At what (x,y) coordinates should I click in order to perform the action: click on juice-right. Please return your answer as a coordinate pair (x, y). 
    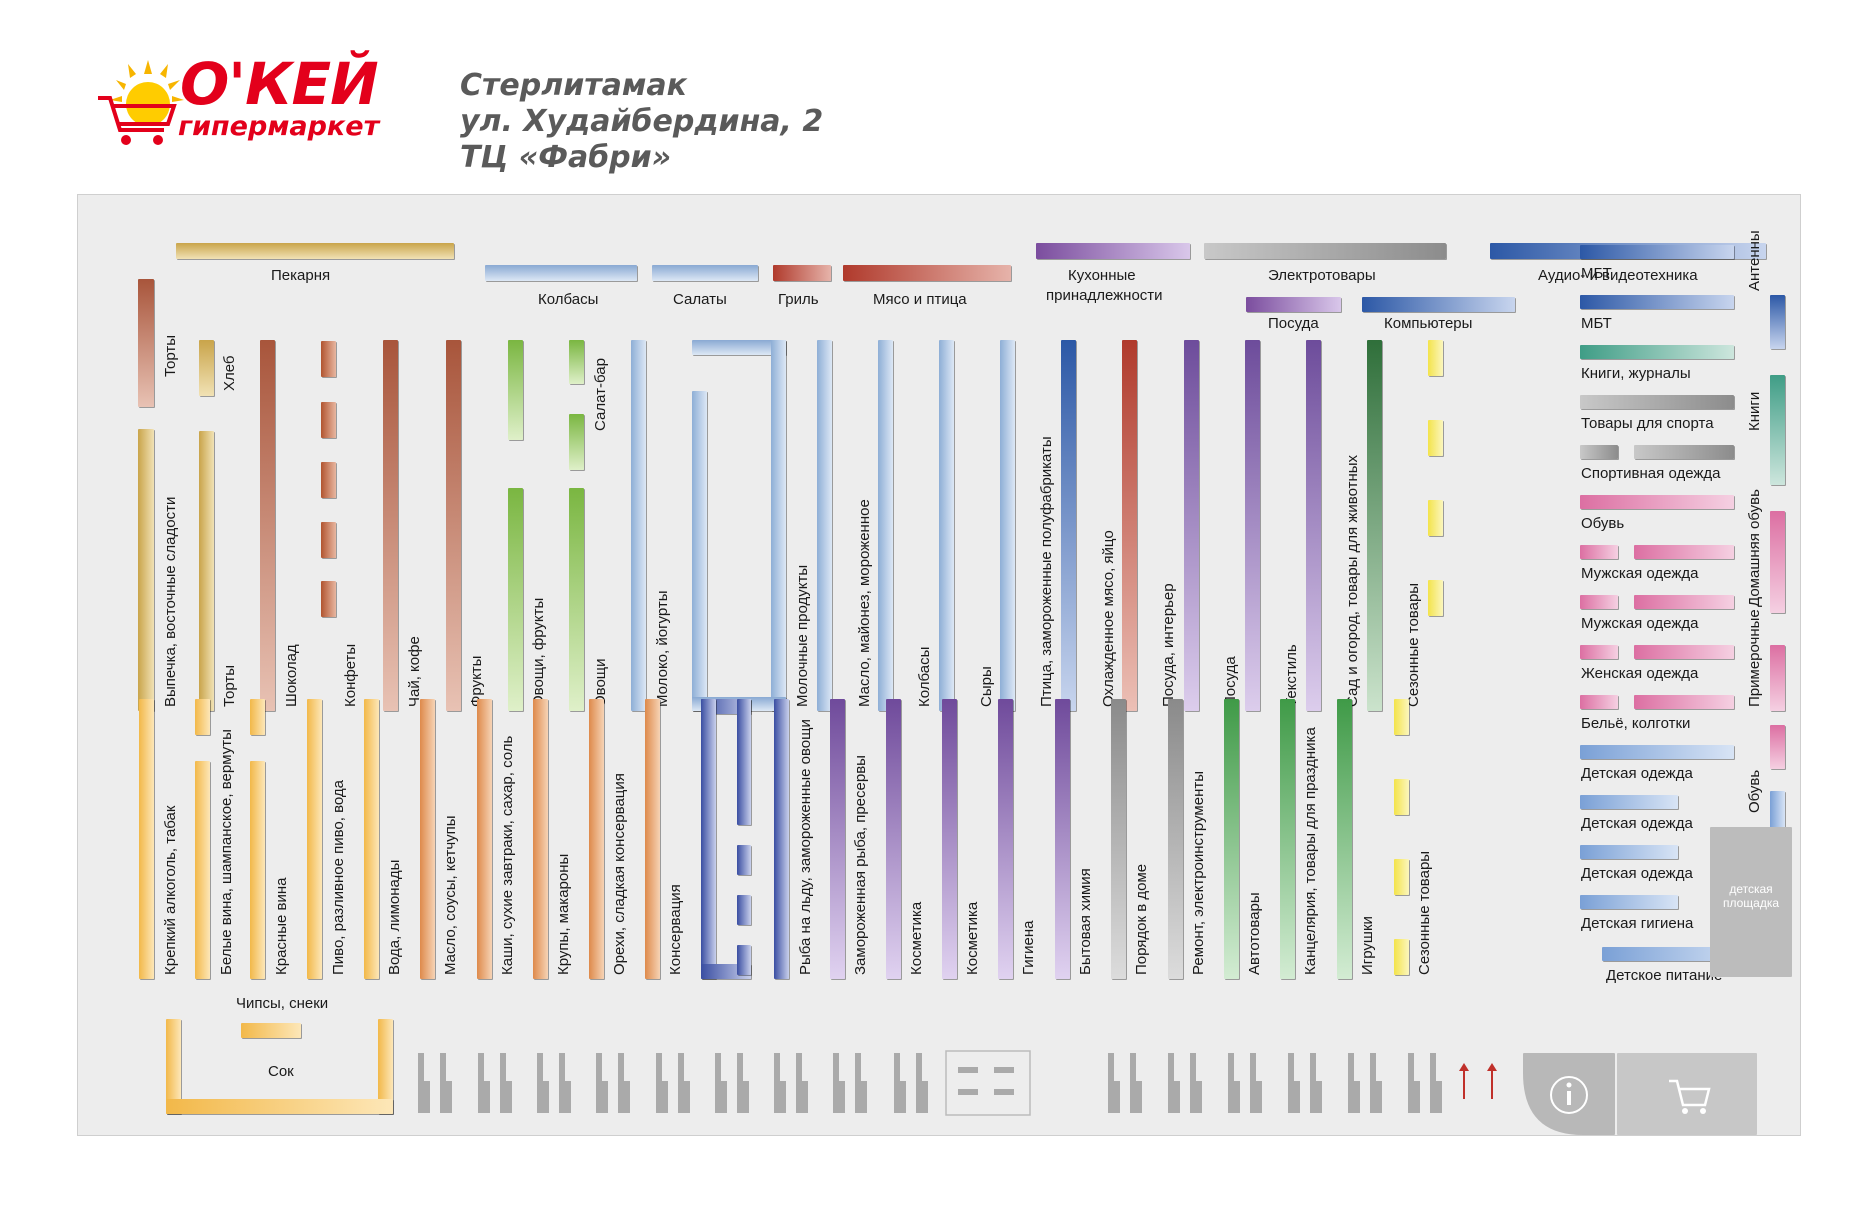
    Looking at the image, I should click on (385, 1066).